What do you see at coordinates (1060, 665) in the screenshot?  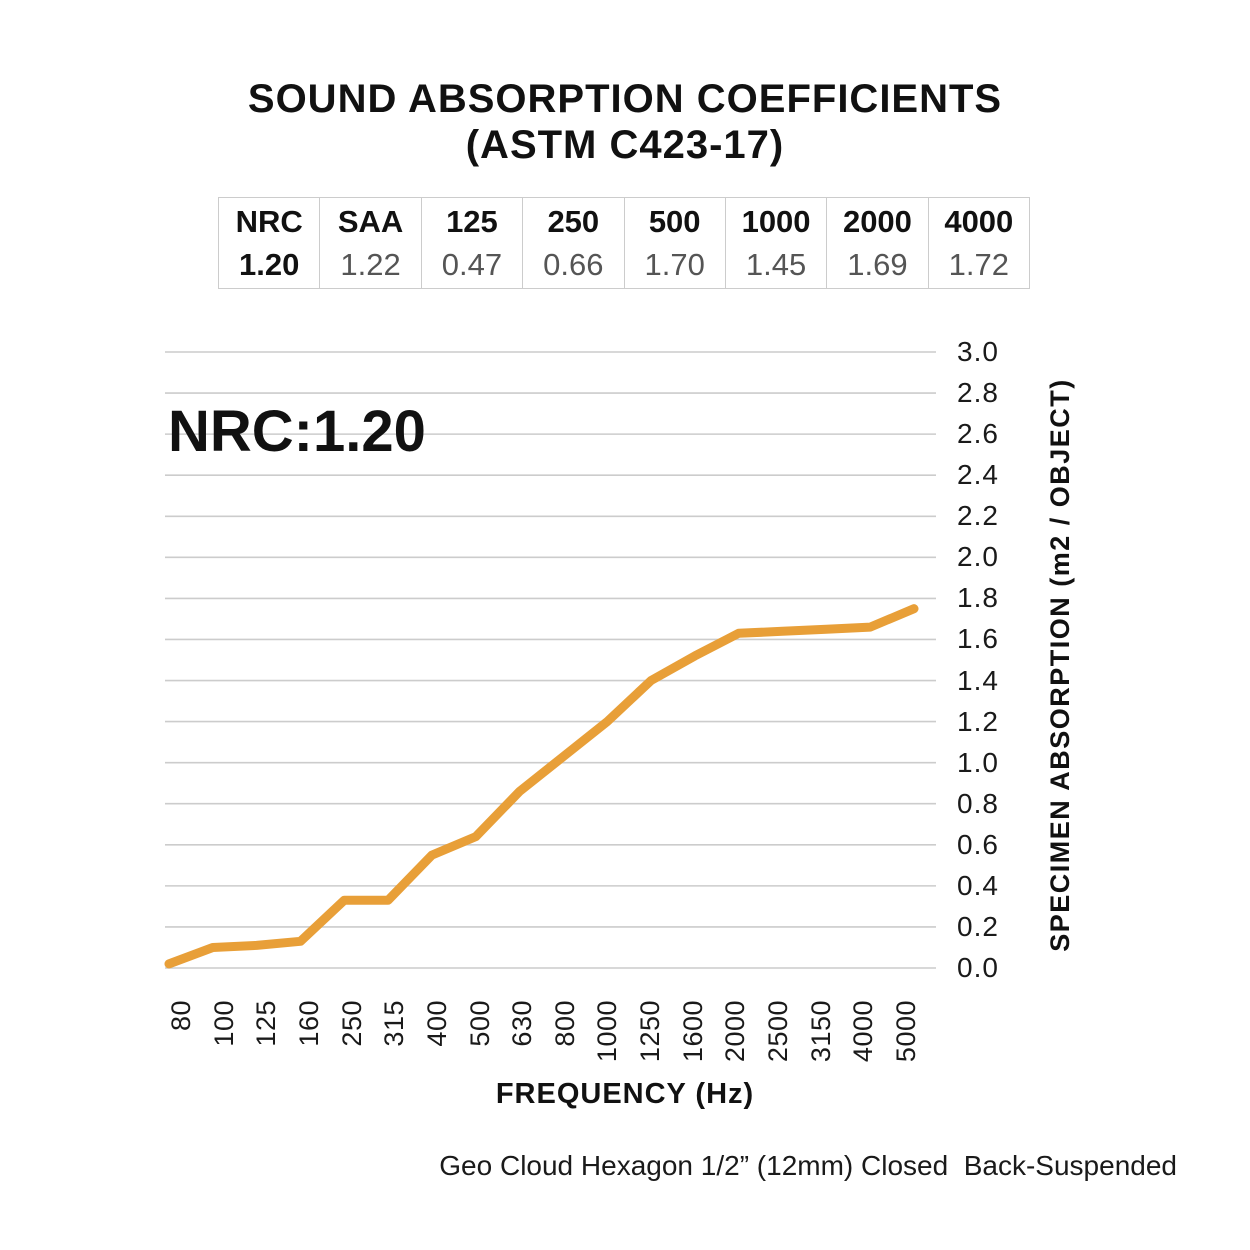 I see `y-axis-title: SPECIMEN ABSORPTION (m2 / OBJECT)` at bounding box center [1060, 665].